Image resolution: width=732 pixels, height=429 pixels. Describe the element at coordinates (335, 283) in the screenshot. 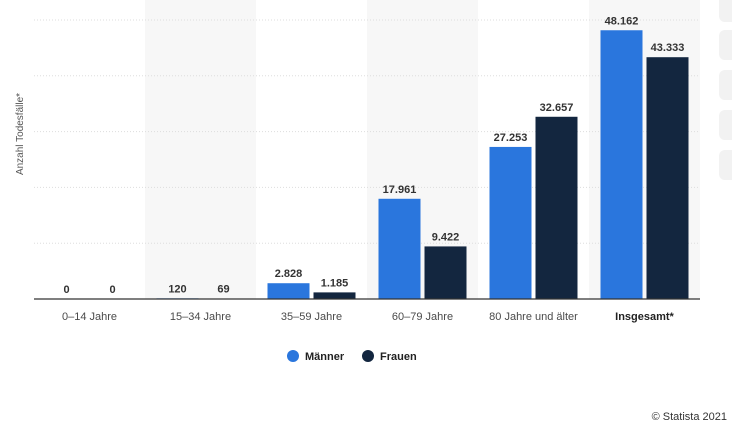

I see `data-label: 1.185` at that location.